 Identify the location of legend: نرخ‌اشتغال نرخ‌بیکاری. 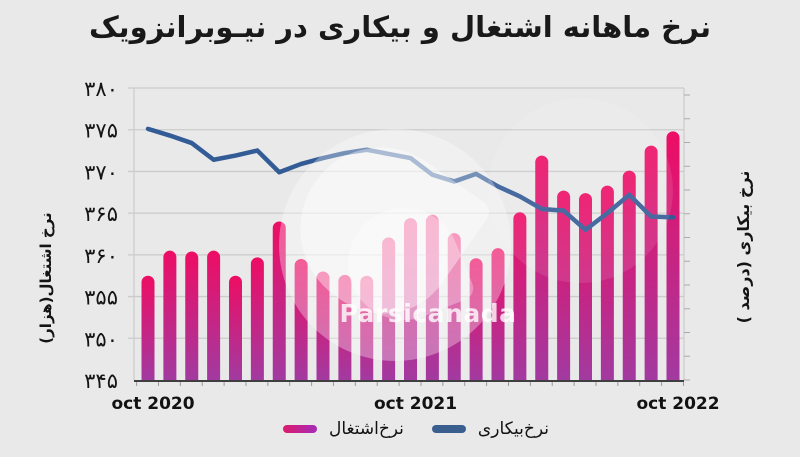
(416, 429).